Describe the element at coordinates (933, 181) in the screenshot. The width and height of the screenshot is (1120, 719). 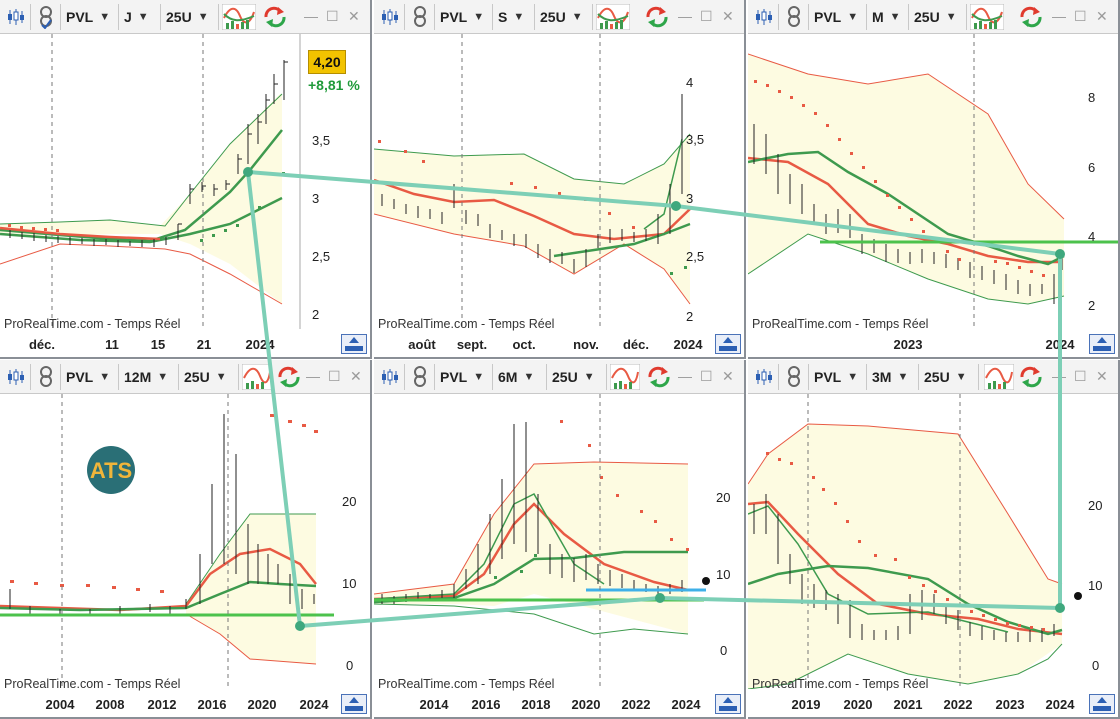
I see `price-chart: 8 6 4 2` at that location.